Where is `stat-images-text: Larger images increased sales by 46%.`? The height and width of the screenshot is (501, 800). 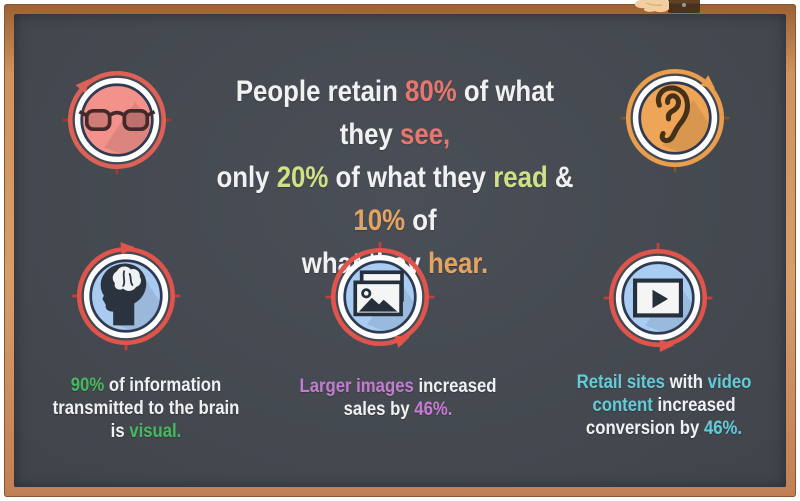
stat-images-text: Larger images increased sales by 46%. is located at coordinates (397, 398).